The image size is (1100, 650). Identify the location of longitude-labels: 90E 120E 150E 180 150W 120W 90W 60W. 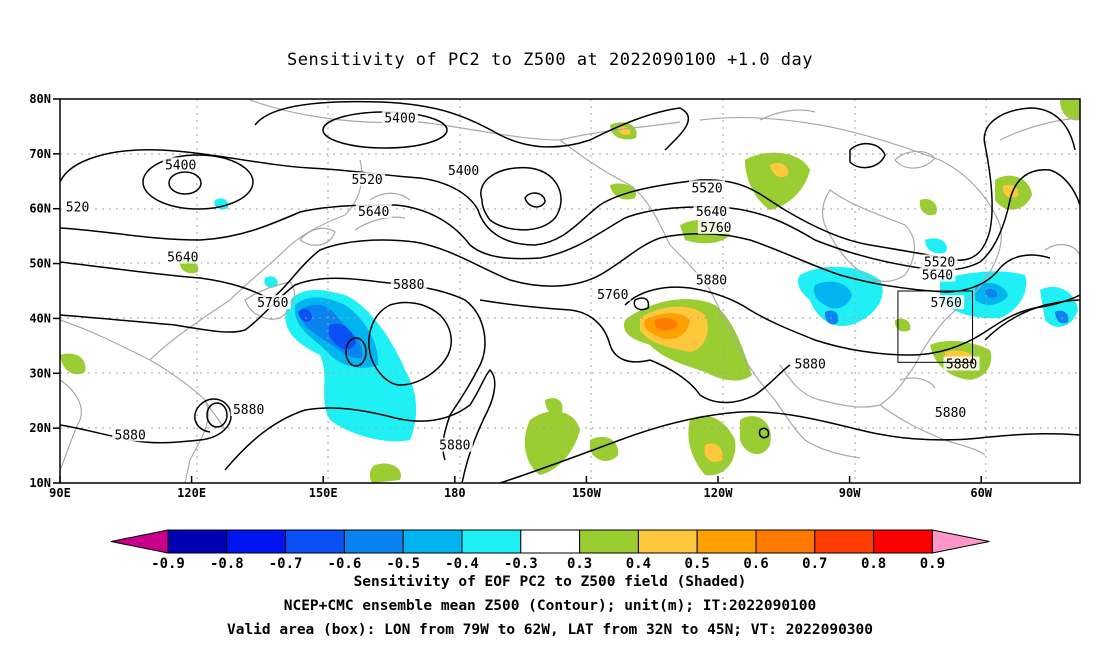
(521, 488).